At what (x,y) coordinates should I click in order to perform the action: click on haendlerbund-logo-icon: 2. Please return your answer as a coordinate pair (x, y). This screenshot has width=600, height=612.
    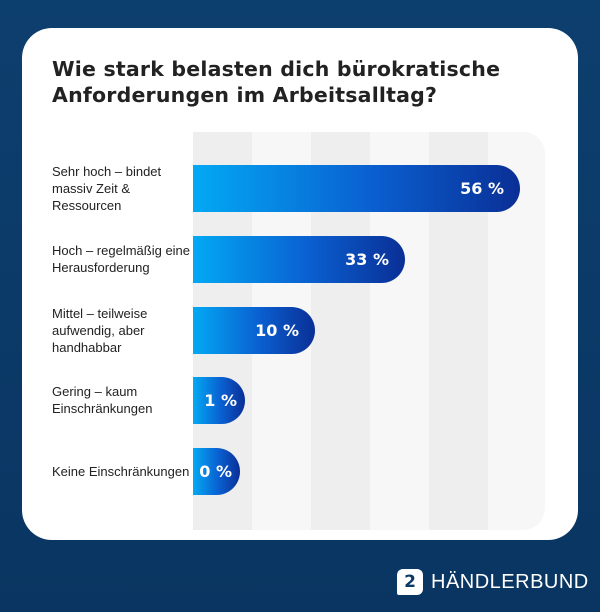
    Looking at the image, I should click on (410, 582).